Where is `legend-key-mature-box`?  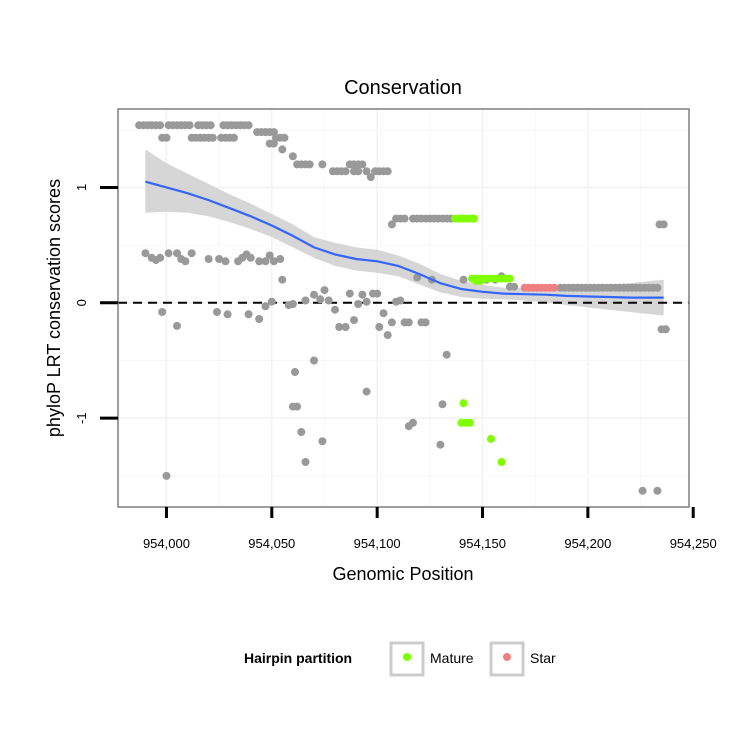
legend-key-mature-box is located at coordinates (407, 659).